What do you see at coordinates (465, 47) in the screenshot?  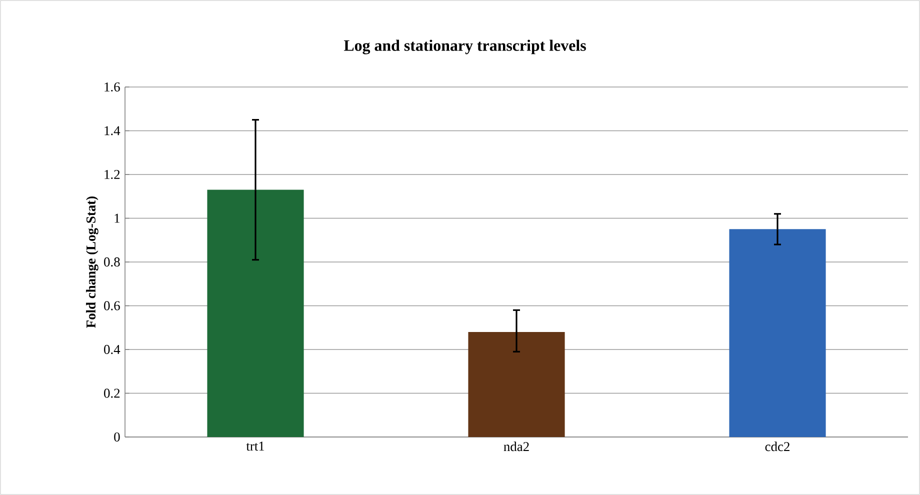 I see `chart-title: Log and stationary transcript levels` at bounding box center [465, 47].